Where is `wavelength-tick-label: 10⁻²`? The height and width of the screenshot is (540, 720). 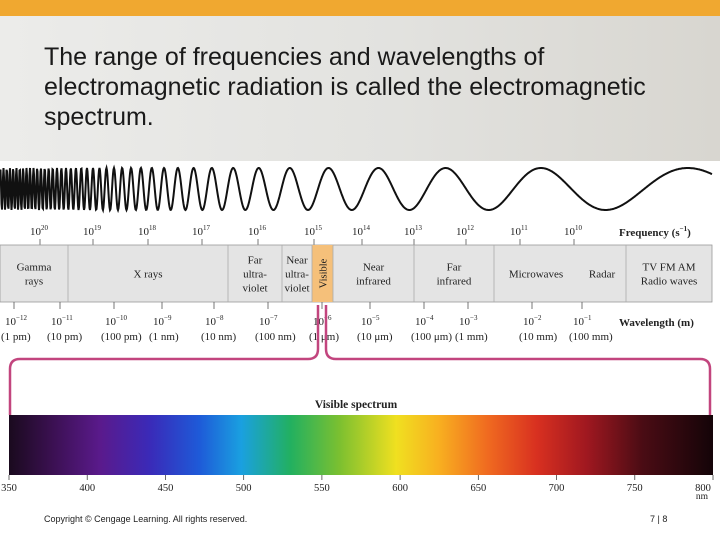
wavelength-tick-label: 10⁻² is located at coordinates (532, 321).